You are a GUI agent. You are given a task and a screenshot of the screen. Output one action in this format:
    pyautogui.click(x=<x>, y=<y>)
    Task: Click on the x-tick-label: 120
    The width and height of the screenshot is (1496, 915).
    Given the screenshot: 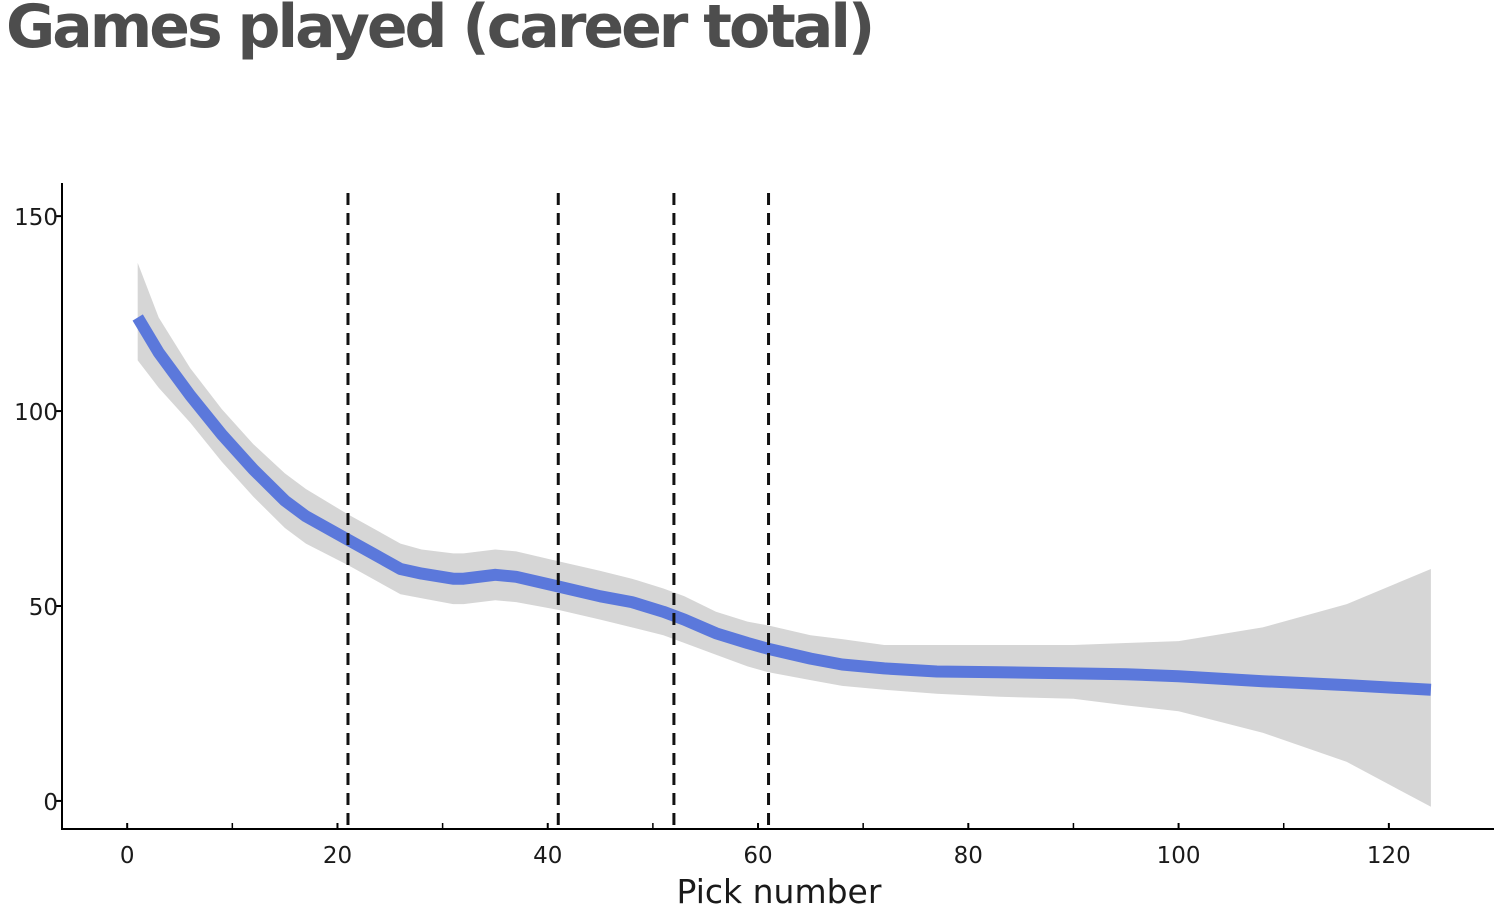 What is the action you would take?
    pyautogui.click(x=1389, y=856)
    